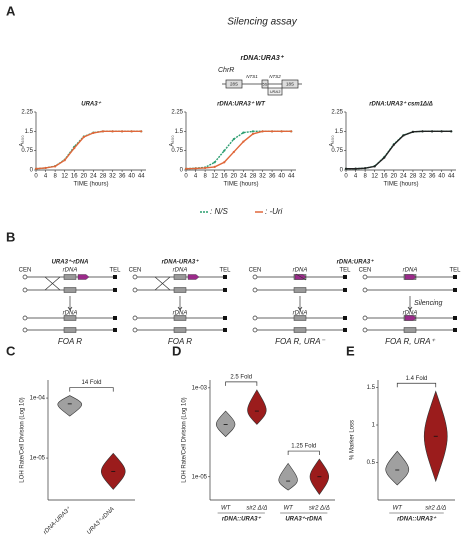 This screenshot has height=556, width=474. I want to click on x-tick-label: 20, so click(233, 177).